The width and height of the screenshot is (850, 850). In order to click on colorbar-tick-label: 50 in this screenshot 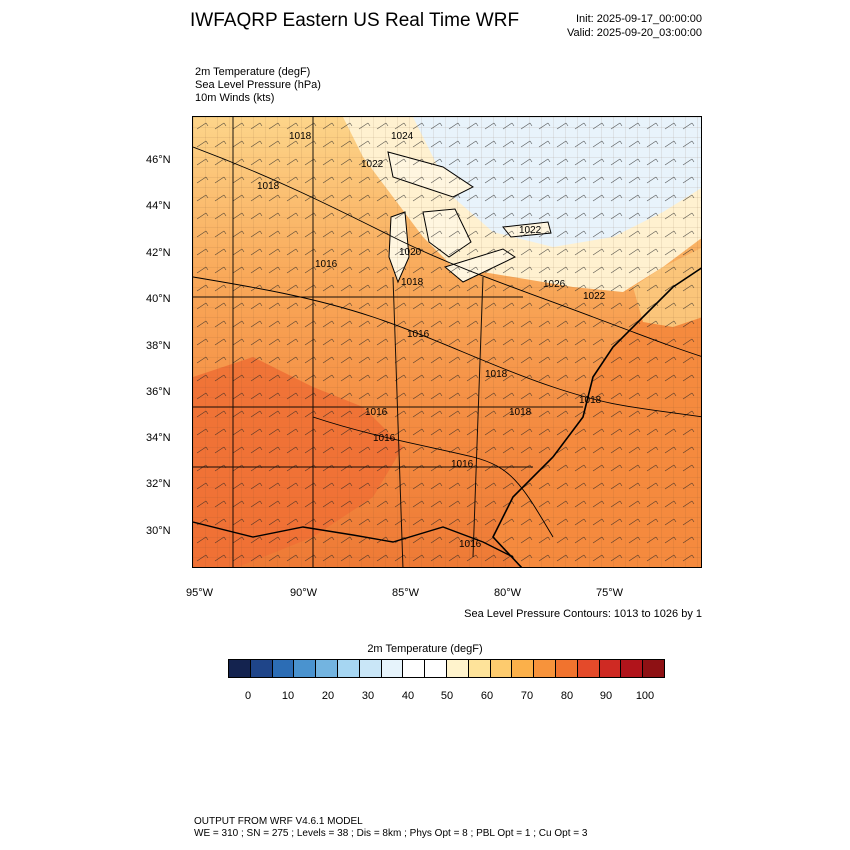, I will do `click(447, 696)`.